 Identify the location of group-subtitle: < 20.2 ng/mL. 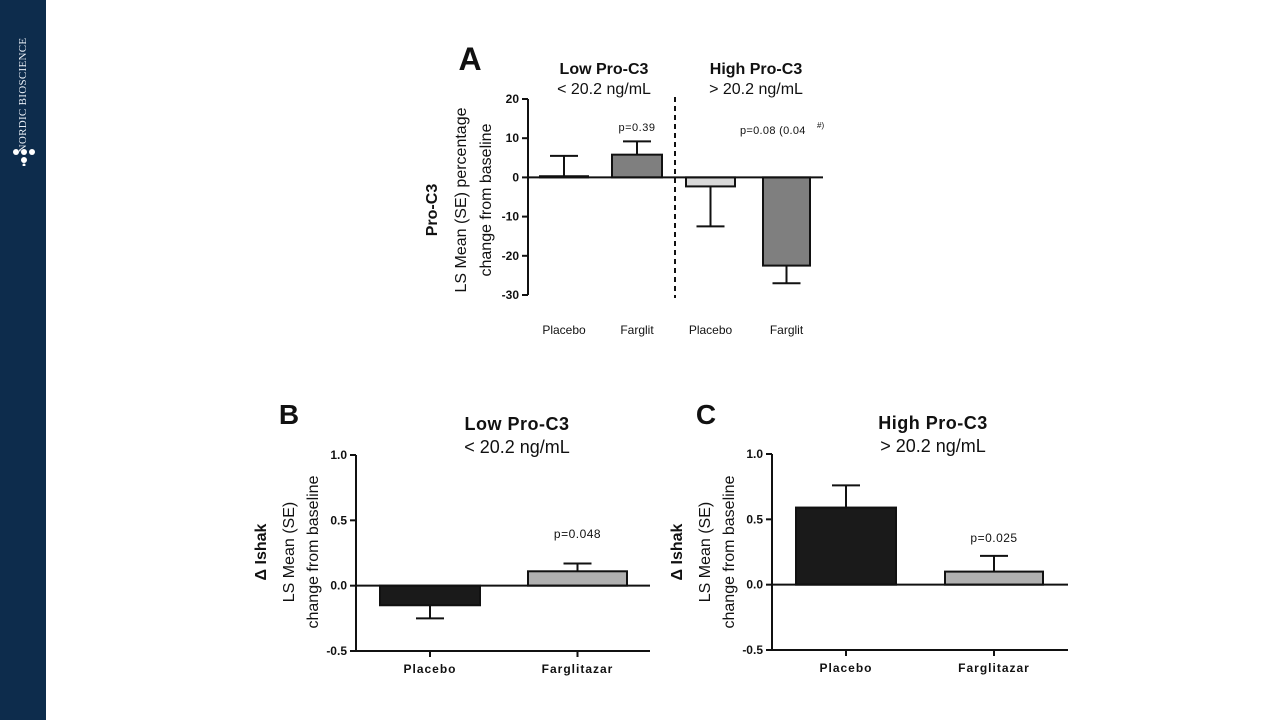
(604, 89).